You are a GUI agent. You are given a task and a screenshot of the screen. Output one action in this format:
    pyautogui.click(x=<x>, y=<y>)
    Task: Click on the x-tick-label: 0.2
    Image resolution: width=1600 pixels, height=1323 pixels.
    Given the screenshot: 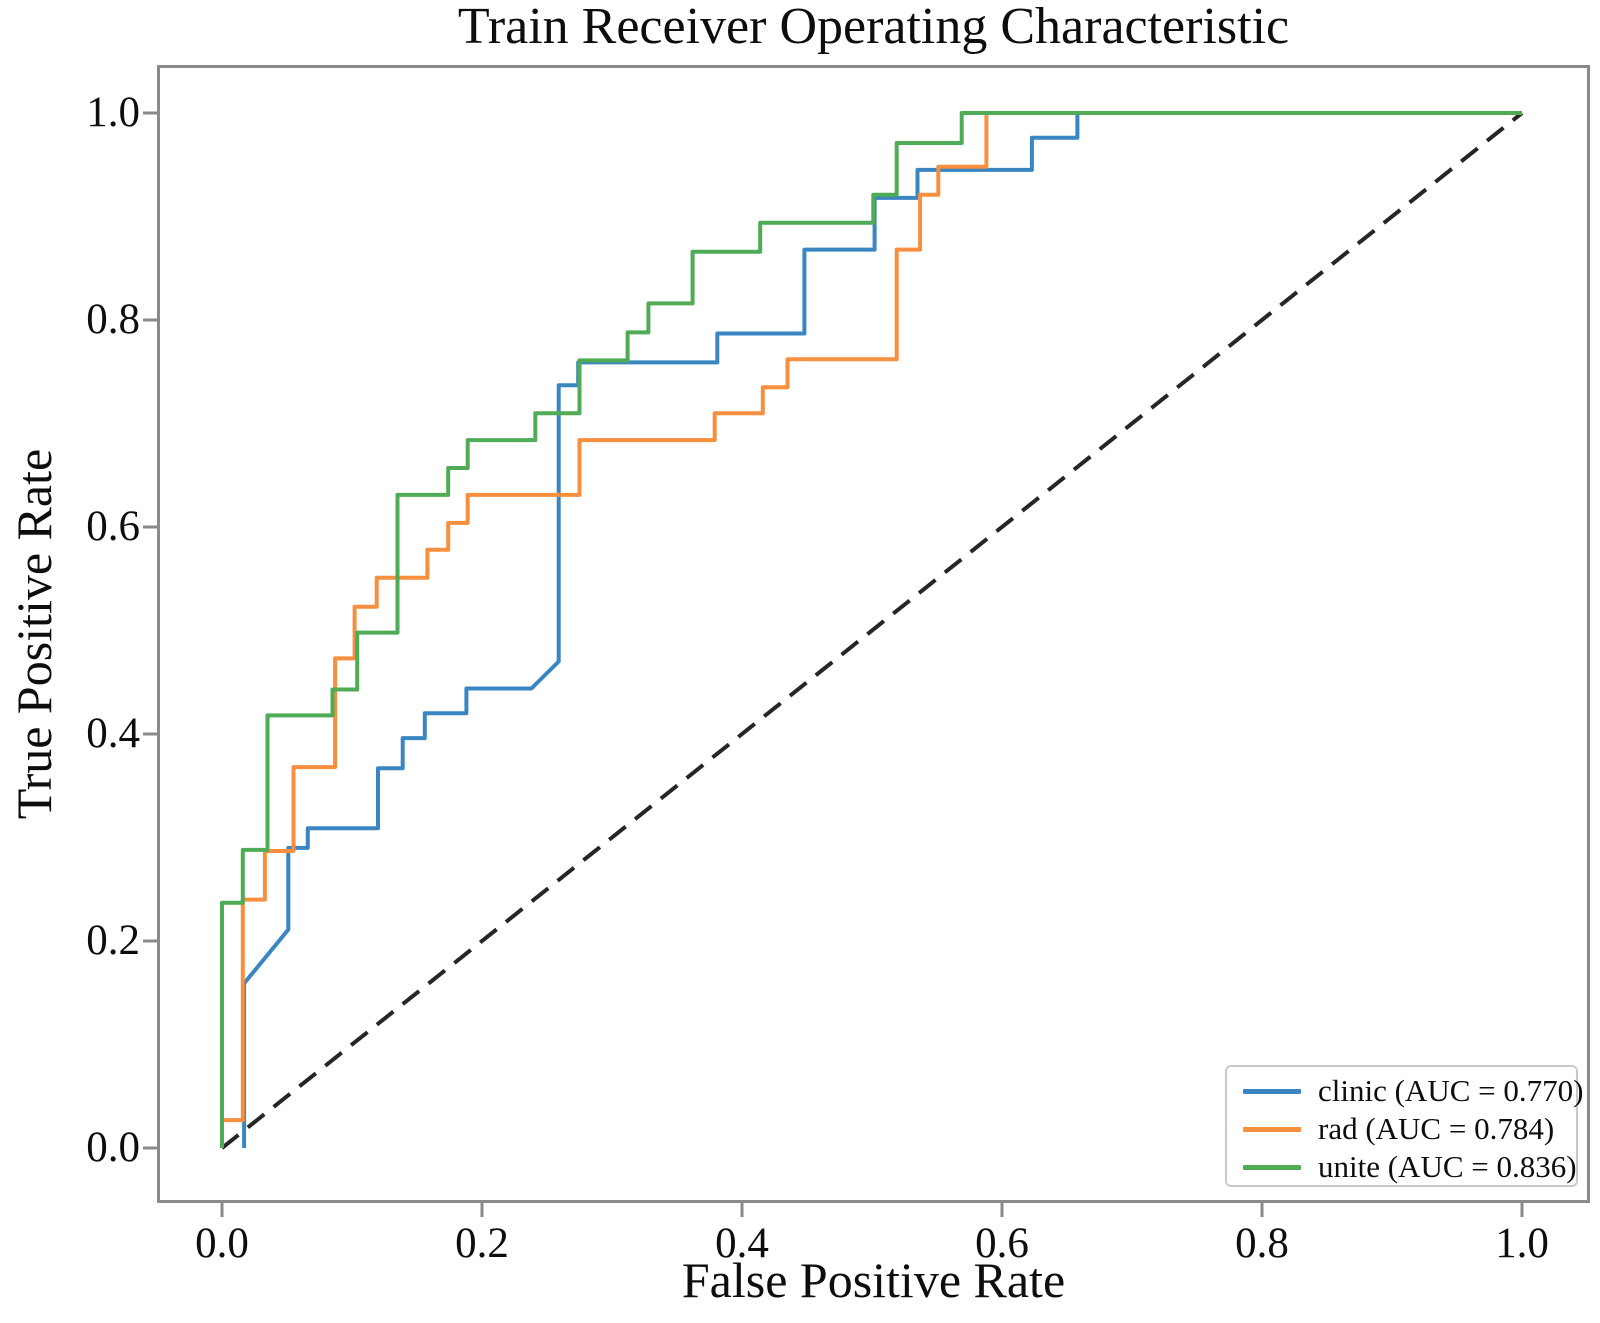 What is the action you would take?
    pyautogui.click(x=482, y=1243)
    